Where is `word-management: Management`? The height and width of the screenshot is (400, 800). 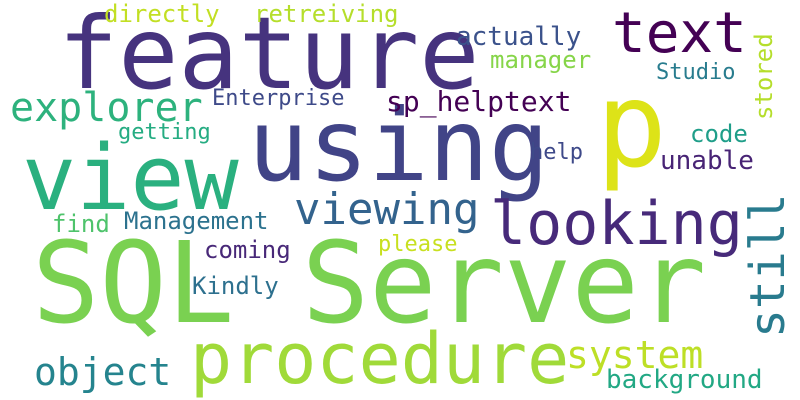 word-management: Management is located at coordinates (196, 221).